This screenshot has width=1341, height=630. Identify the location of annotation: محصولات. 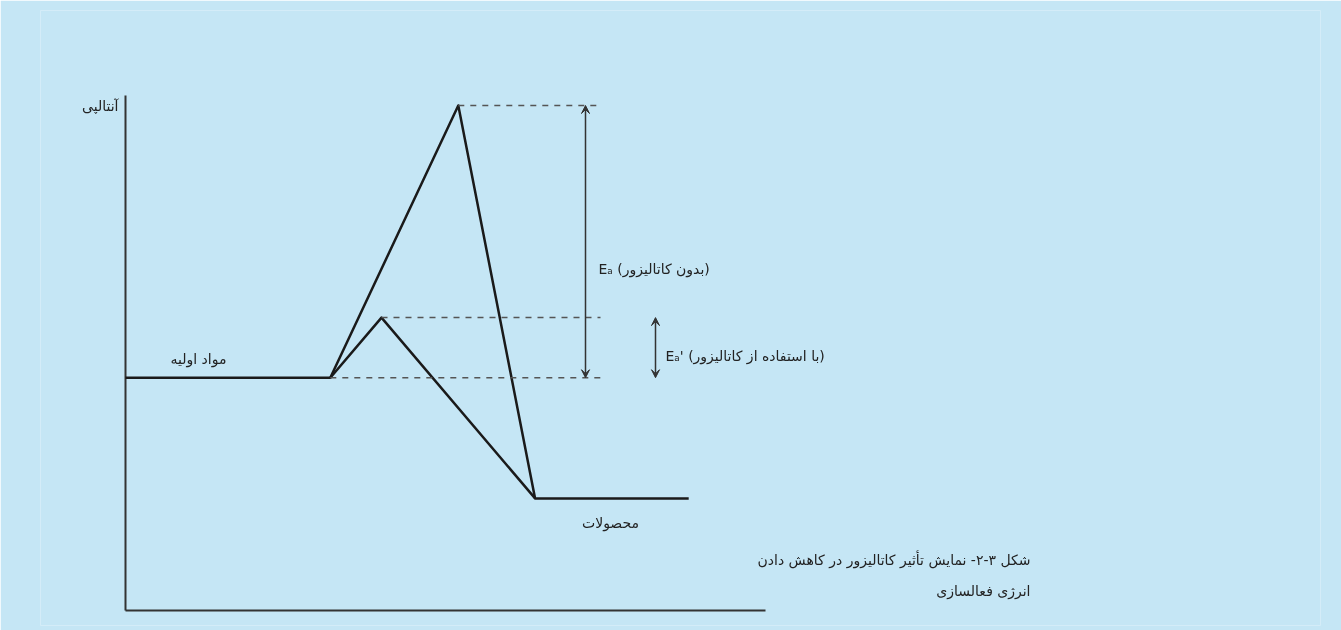
(610, 523).